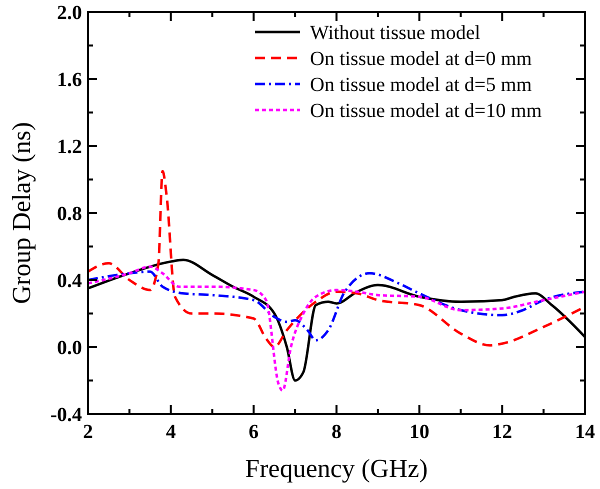 Image resolution: width=600 pixels, height=489 pixels. I want to click on y-tick-label: 0.0, so click(69, 348).